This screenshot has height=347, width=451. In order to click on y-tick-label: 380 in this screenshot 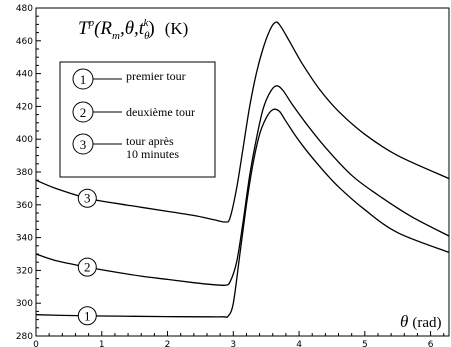, I will do `click(24, 173)`.